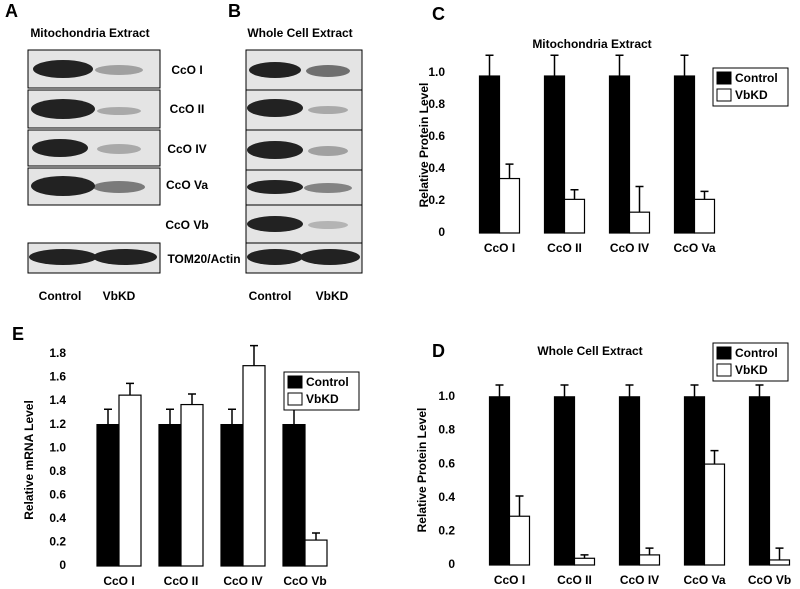 The width and height of the screenshot is (800, 589). Describe the element at coordinates (299, 33) in the screenshot. I see `blot-title: Whole Cell Extract` at that location.